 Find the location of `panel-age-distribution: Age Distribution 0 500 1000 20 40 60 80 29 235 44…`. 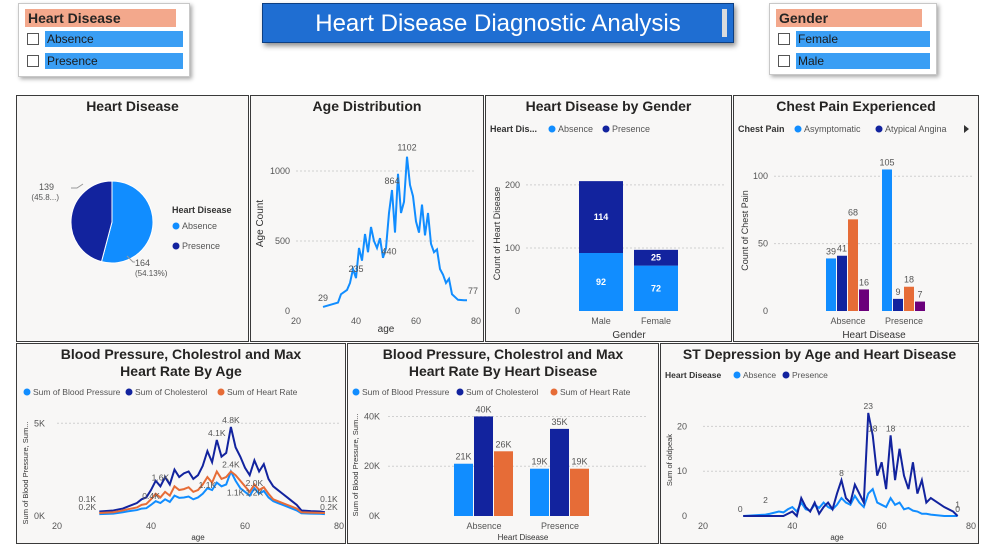

panel-age-distribution: Age Distribution 0 500 1000 20 40 60 80 29 235 44… is located at coordinates (367, 218).